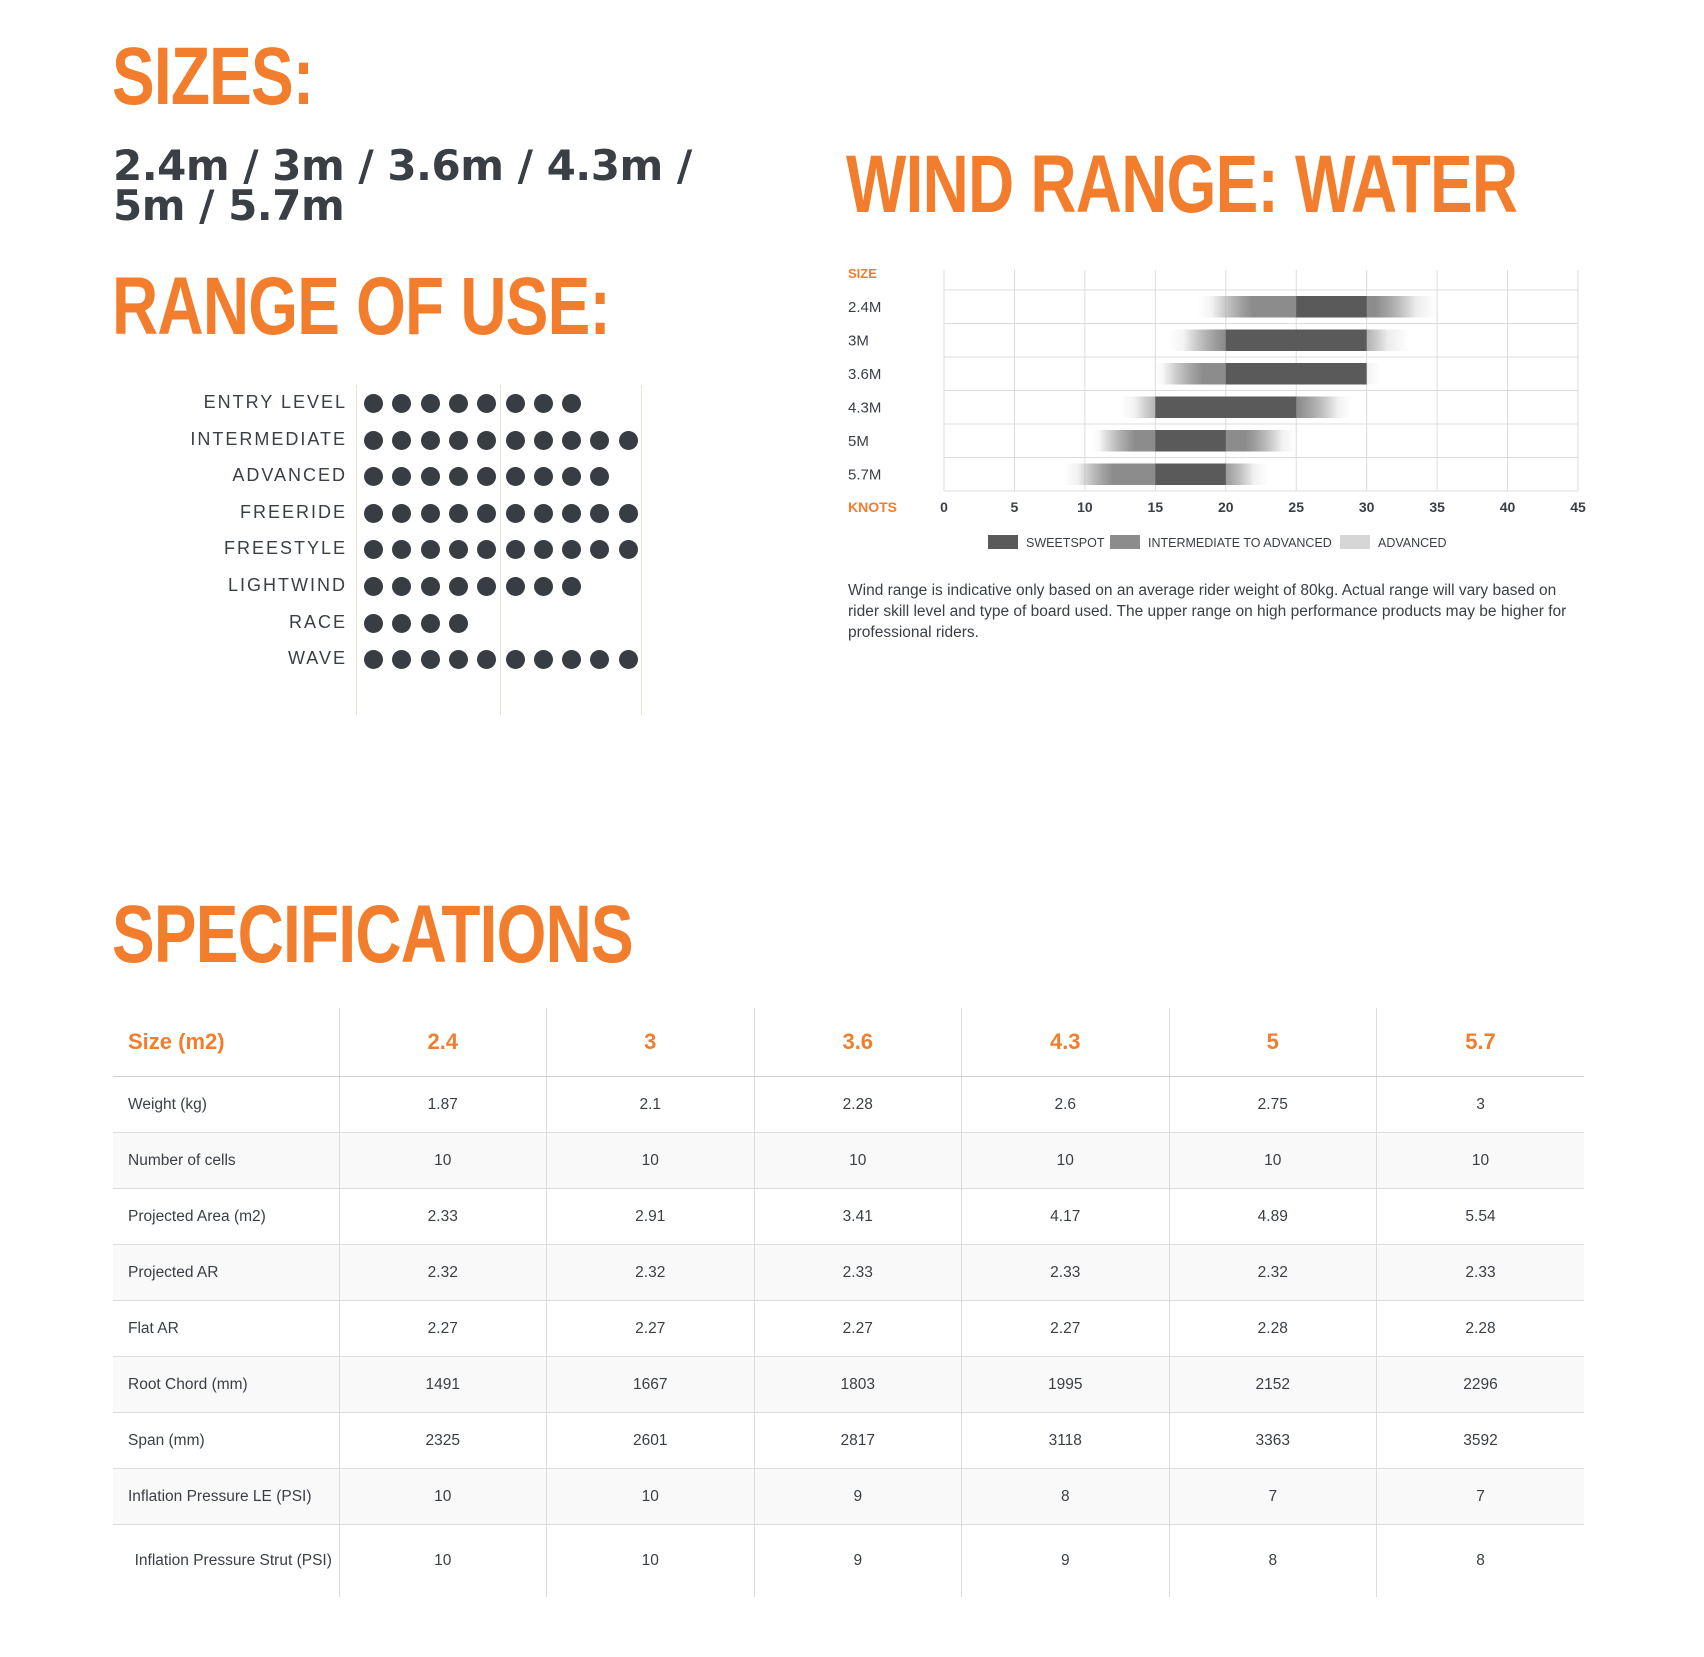 Image resolution: width=1704 pixels, height=1657 pixels. I want to click on spec-value: 2.91, so click(650, 1216).